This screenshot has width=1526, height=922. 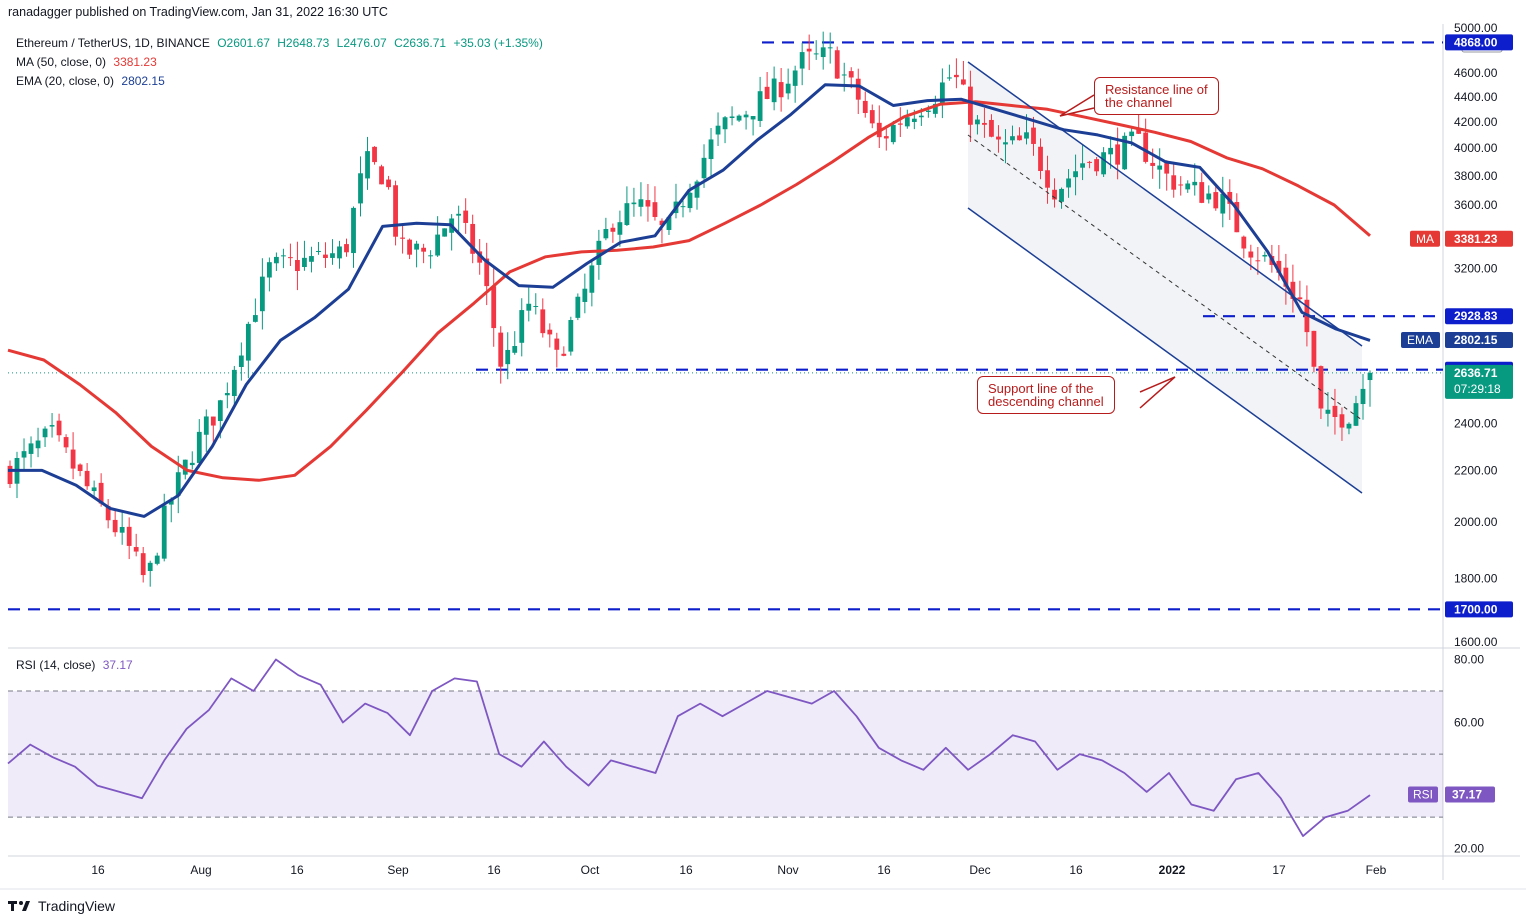 I want to click on footer-brand: TradingView, so click(x=77, y=906).